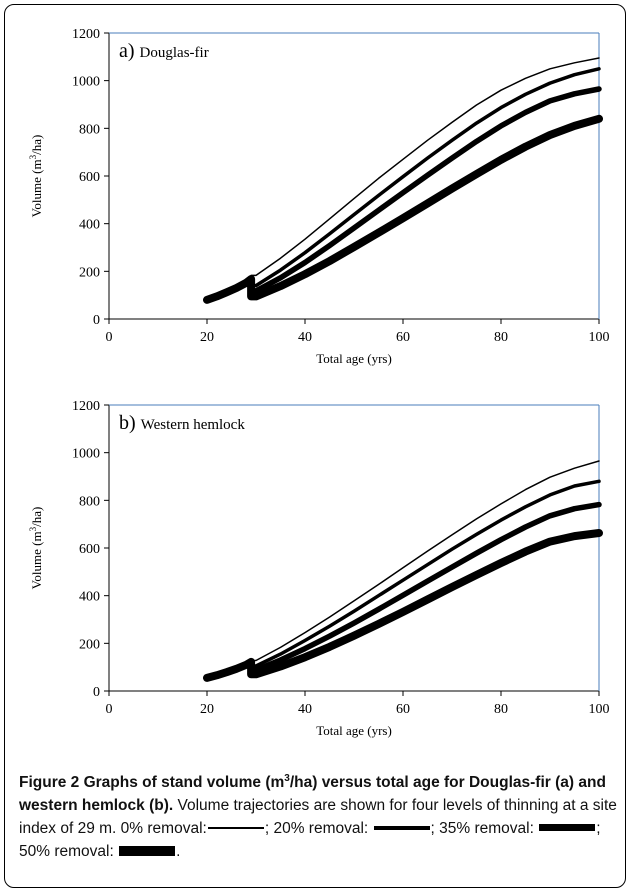 The image size is (632, 892). What do you see at coordinates (520, 828) in the screenshot?
I see `legend-item-2: 35% removal: ;` at bounding box center [520, 828].